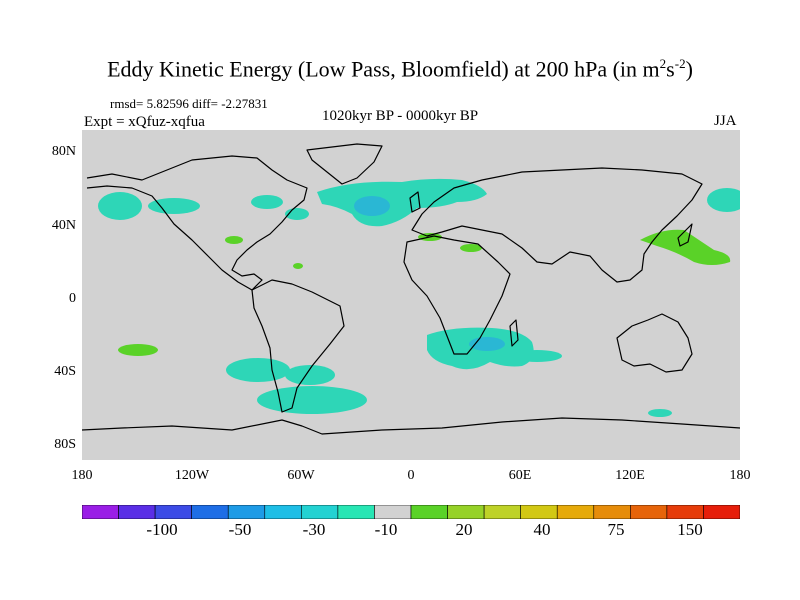 The height and width of the screenshot is (600, 800). Describe the element at coordinates (616, 529) in the screenshot. I see `legend-label-75: 75` at that location.